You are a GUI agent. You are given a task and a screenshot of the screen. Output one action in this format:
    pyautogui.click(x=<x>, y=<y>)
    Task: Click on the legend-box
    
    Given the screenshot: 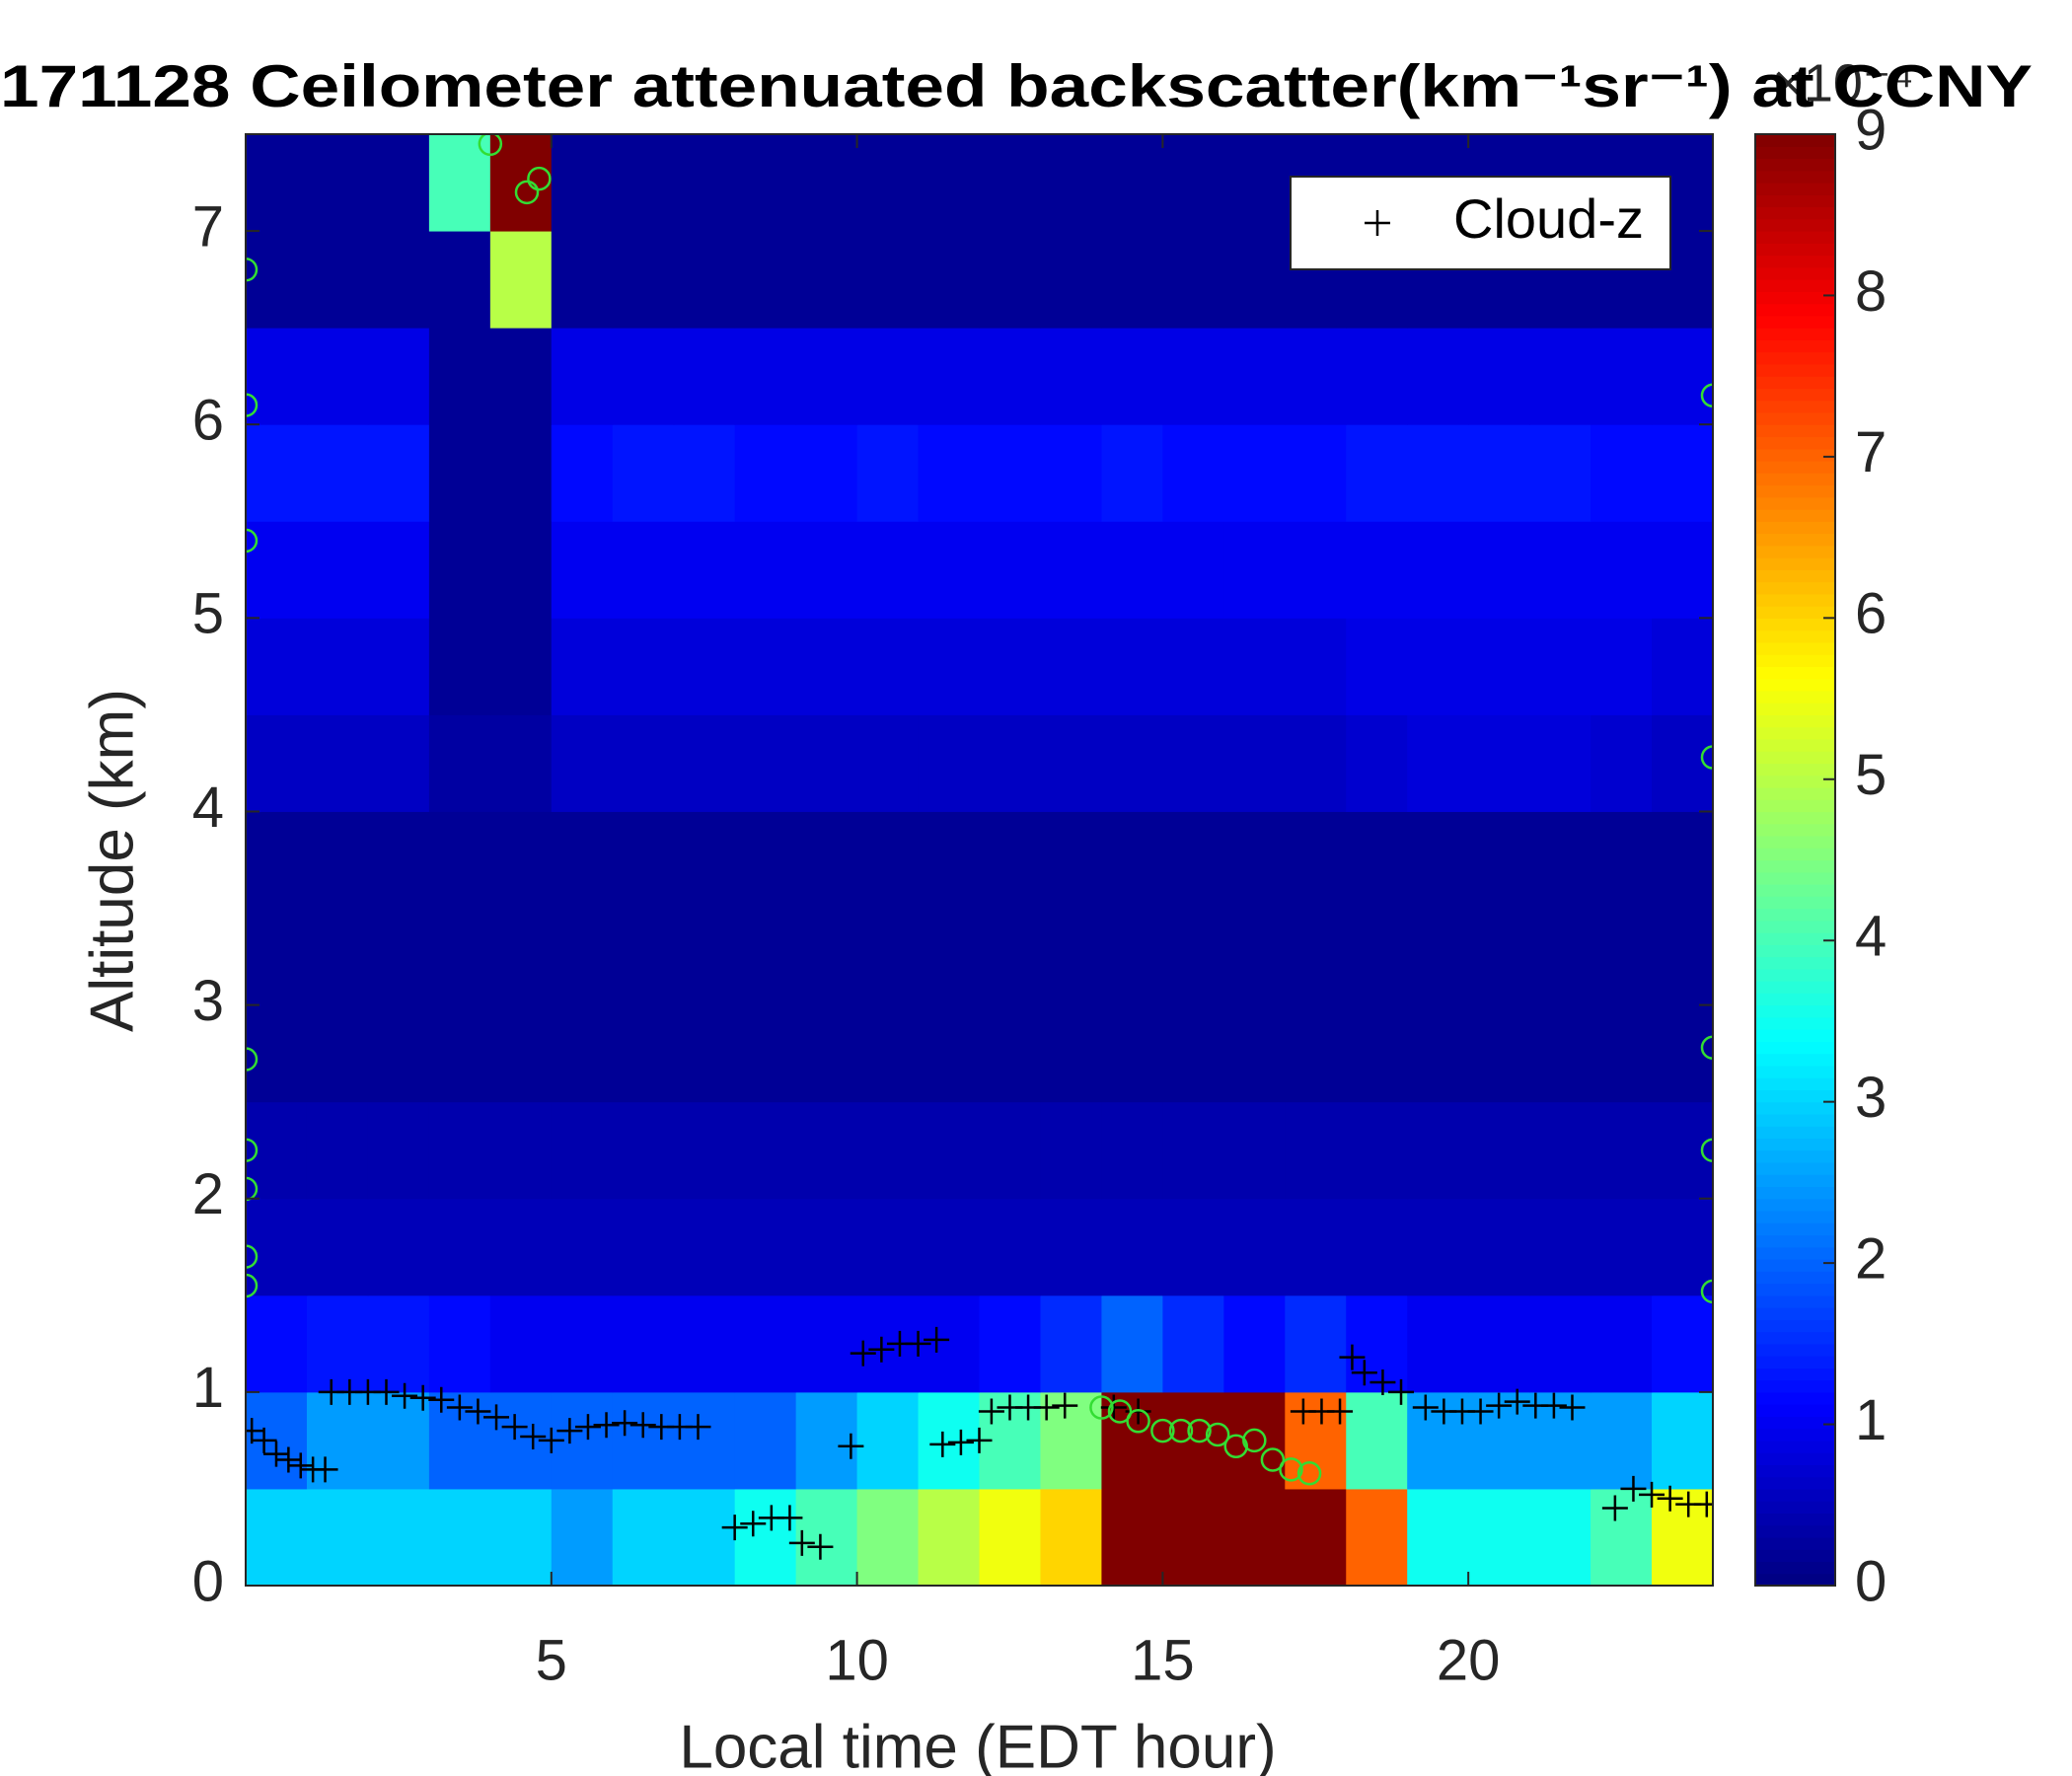 What is the action you would take?
    pyautogui.click(x=1481, y=223)
    